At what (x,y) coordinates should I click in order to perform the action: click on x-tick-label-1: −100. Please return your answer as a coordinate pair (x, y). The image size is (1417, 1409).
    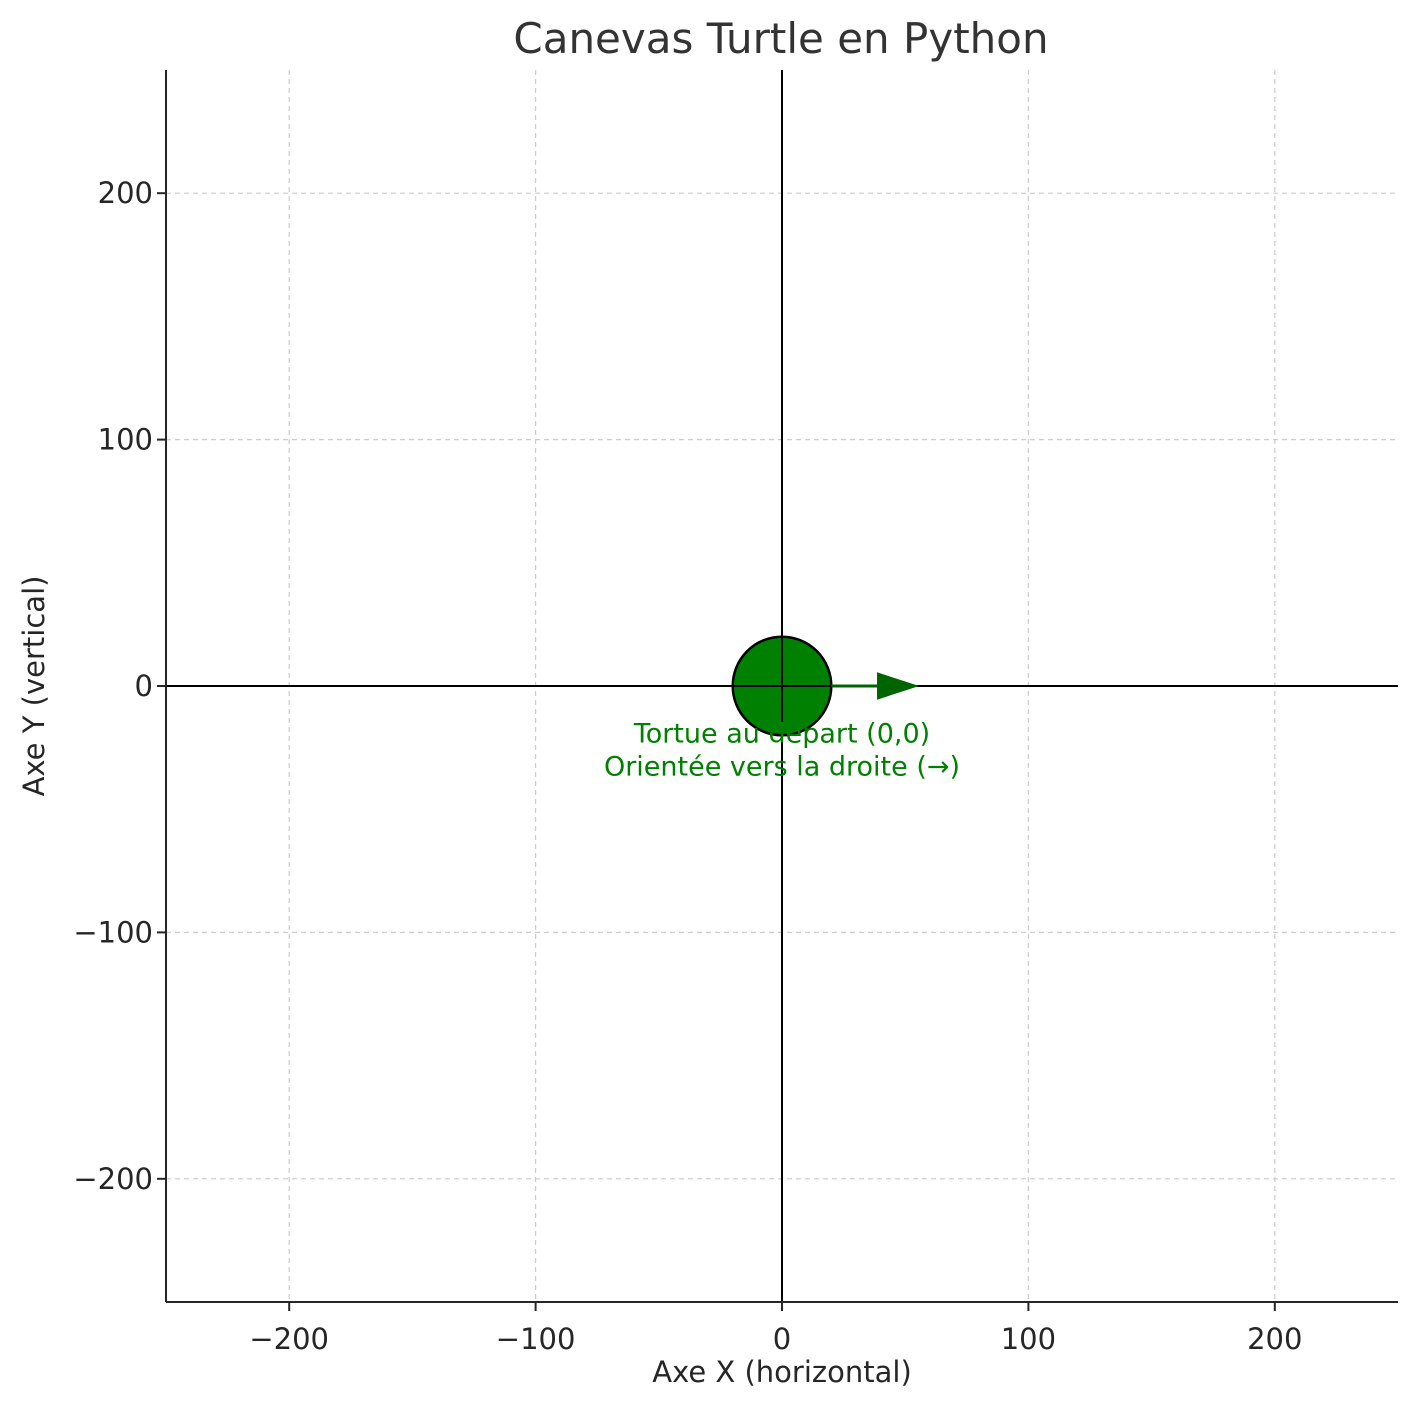
    Looking at the image, I should click on (536, 1339).